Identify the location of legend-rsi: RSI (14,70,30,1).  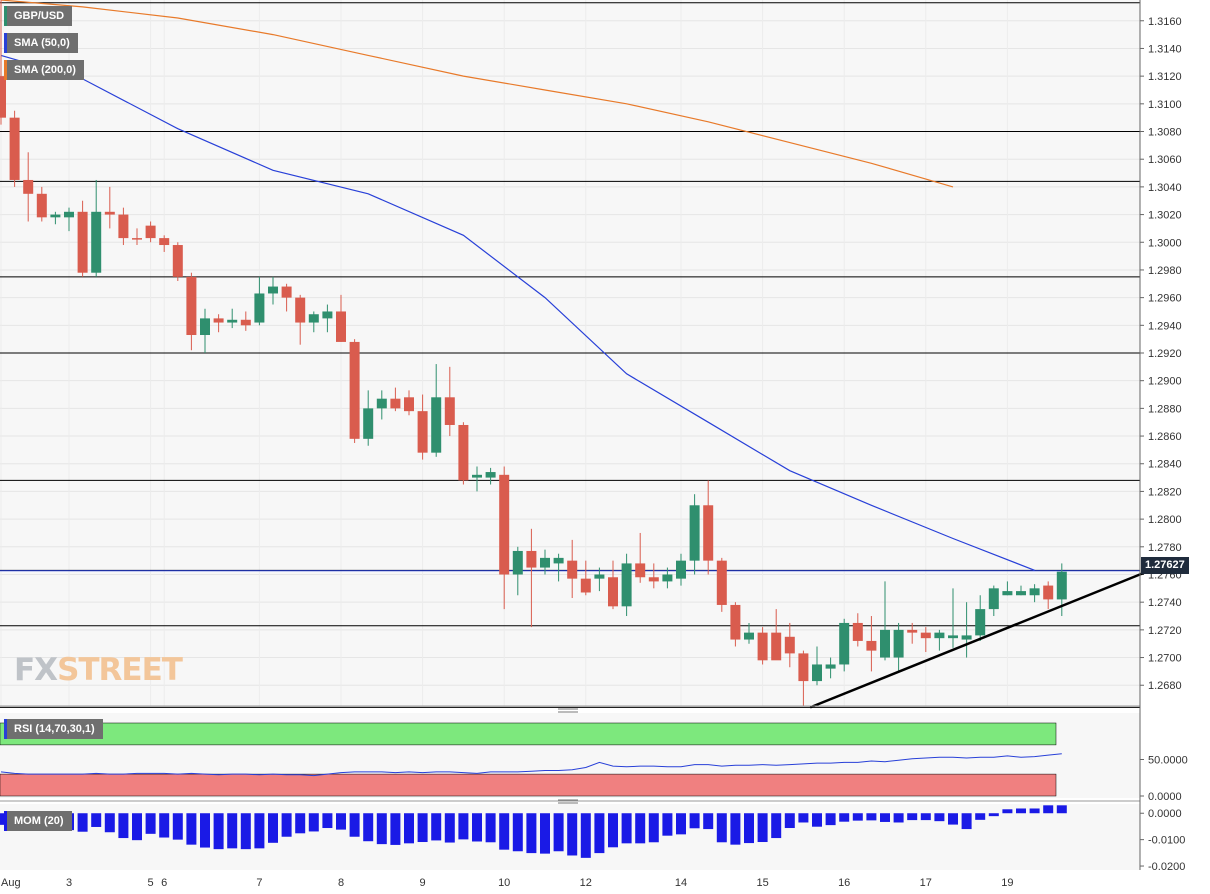
(53, 729).